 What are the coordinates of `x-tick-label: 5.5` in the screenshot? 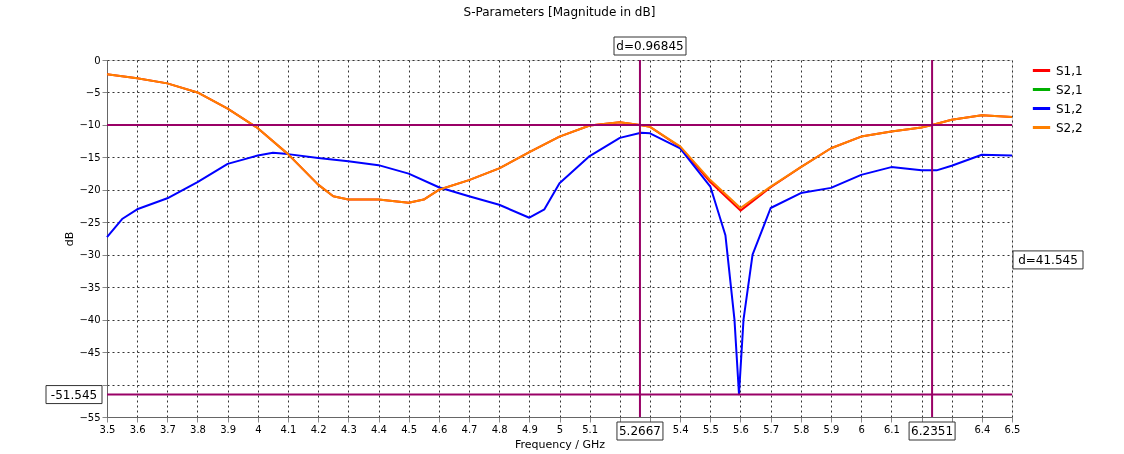 It's located at (710, 429).